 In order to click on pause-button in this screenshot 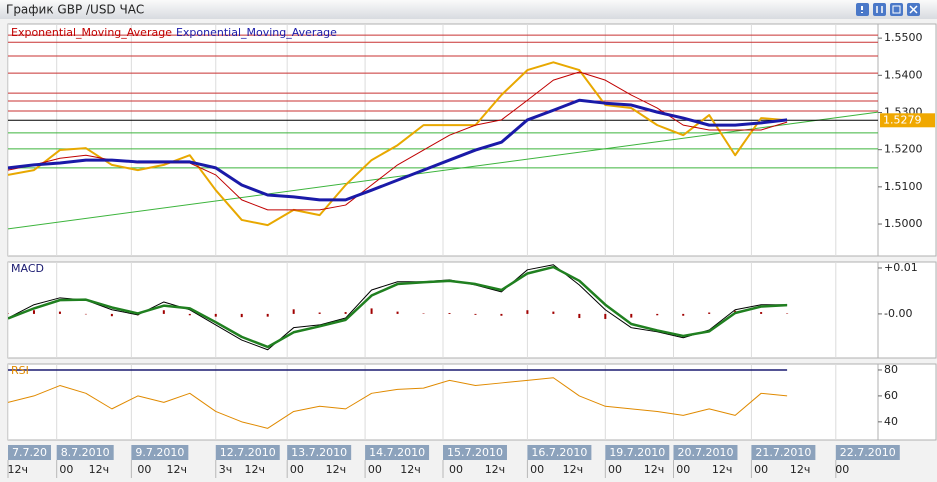, I will do `click(879, 9)`.